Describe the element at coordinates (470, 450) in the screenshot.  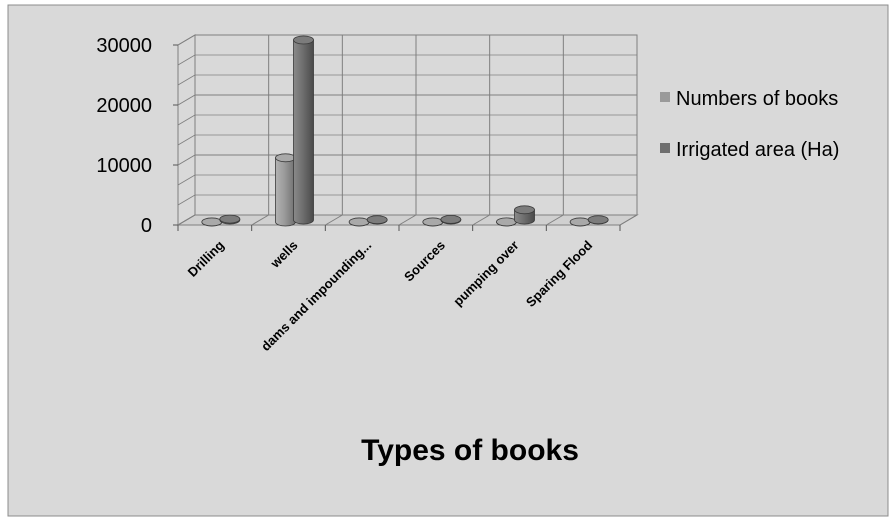
I see `x-axis-title: Types of books` at that location.